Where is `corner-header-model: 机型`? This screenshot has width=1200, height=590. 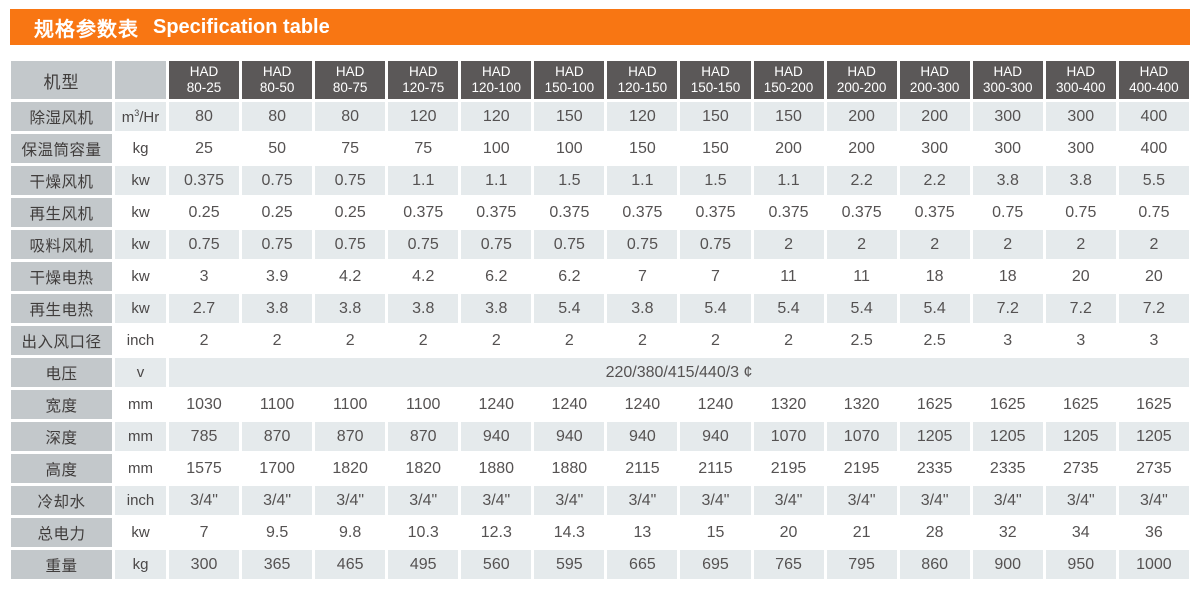
corner-header-model: 机型 is located at coordinates (61, 80).